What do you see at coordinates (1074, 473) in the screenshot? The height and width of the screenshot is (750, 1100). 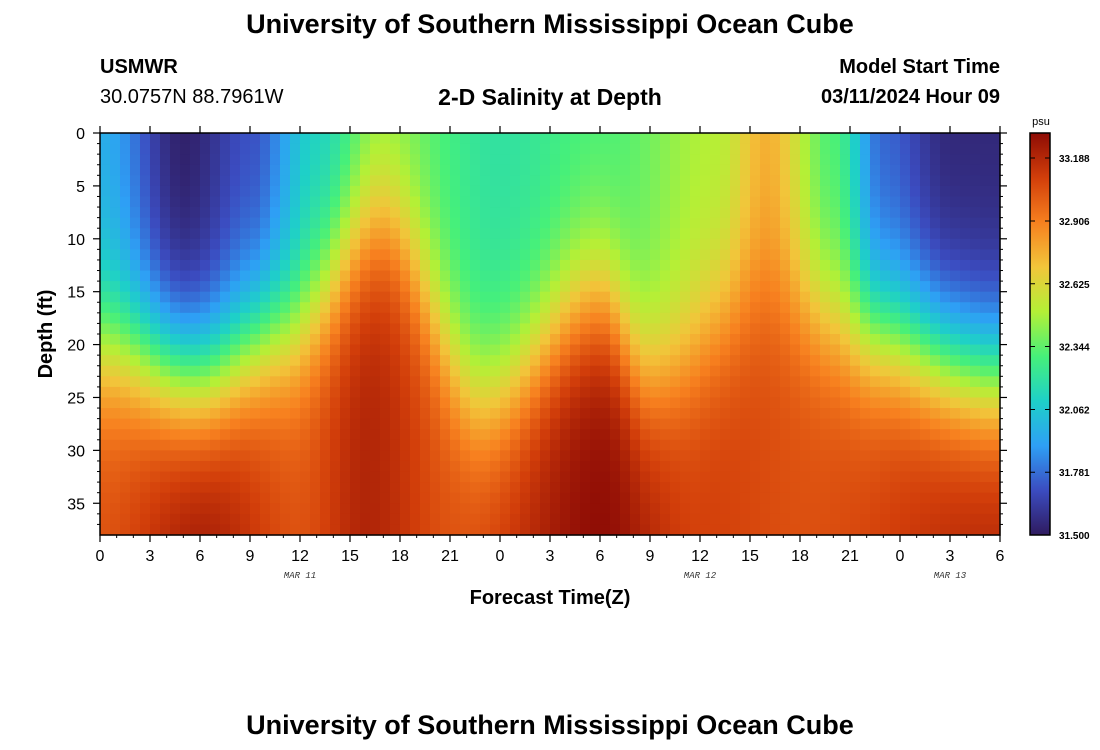 I see `colorbar-tick-label: 31.781` at bounding box center [1074, 473].